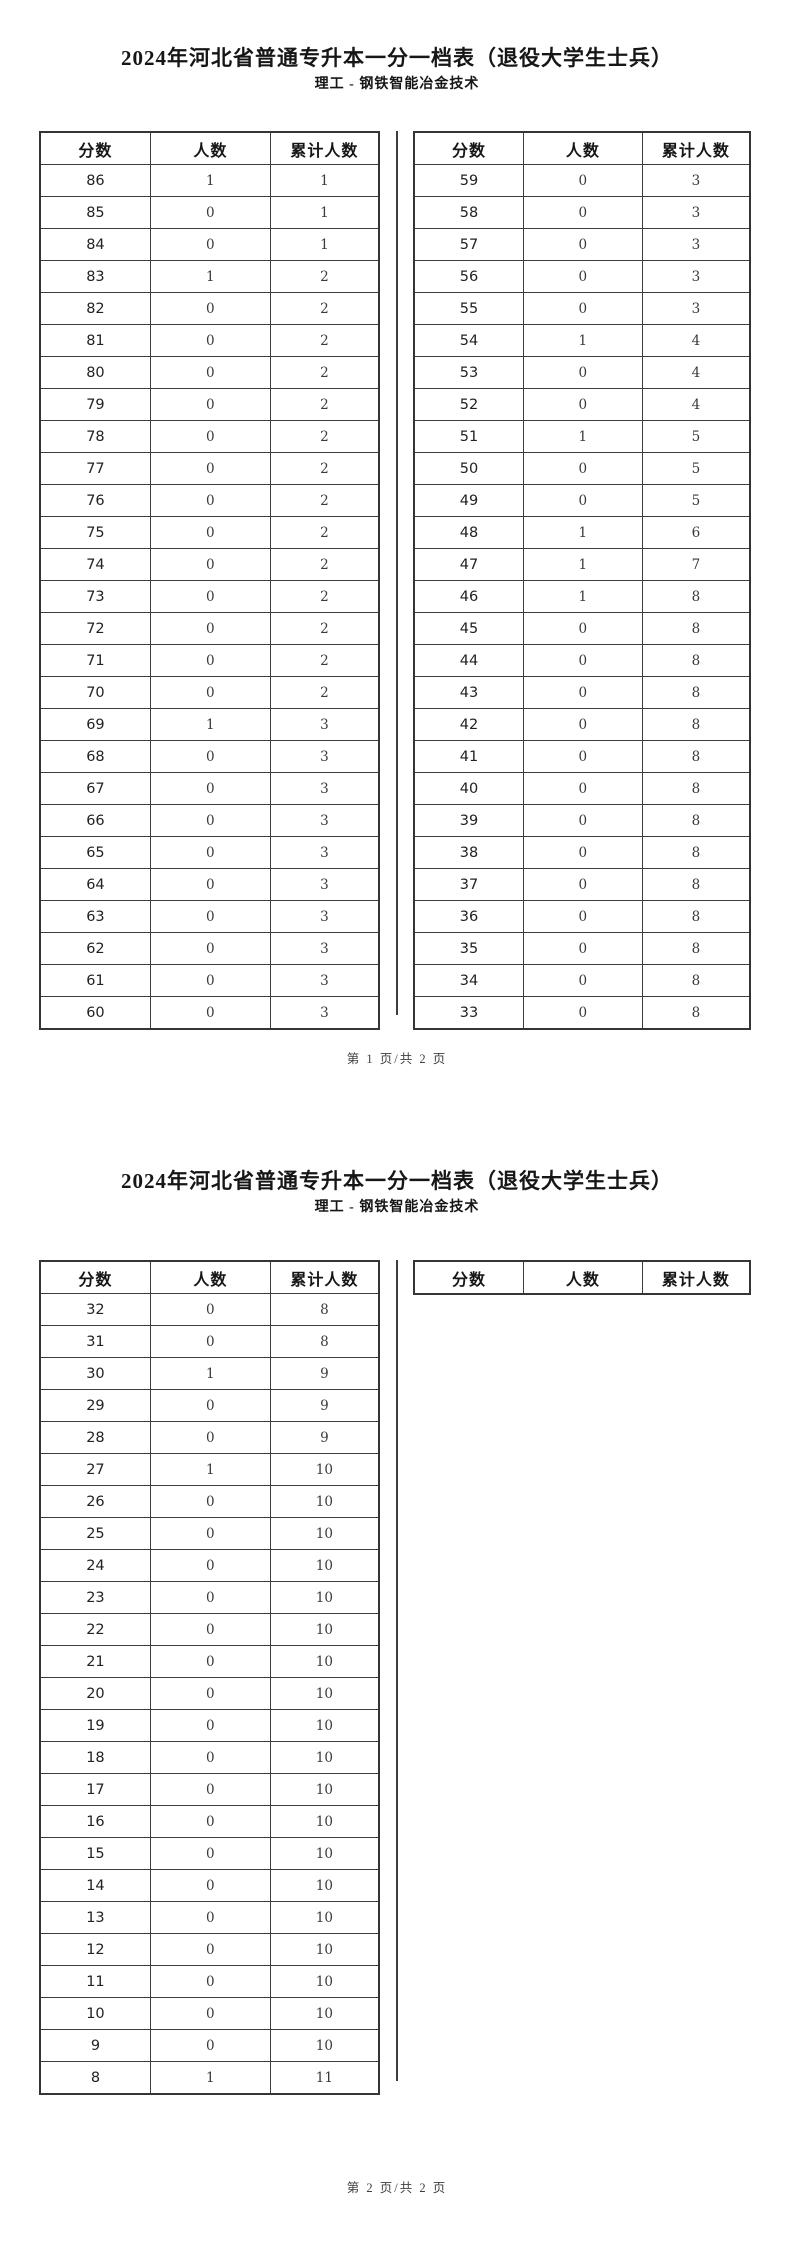  I want to click on score-cell: 84, so click(95, 244).